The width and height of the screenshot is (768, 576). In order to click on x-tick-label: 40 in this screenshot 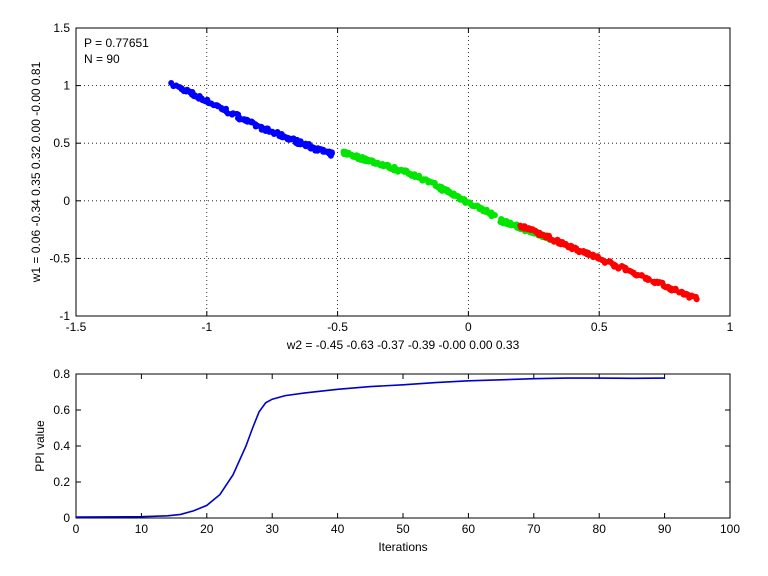, I will do `click(338, 529)`.